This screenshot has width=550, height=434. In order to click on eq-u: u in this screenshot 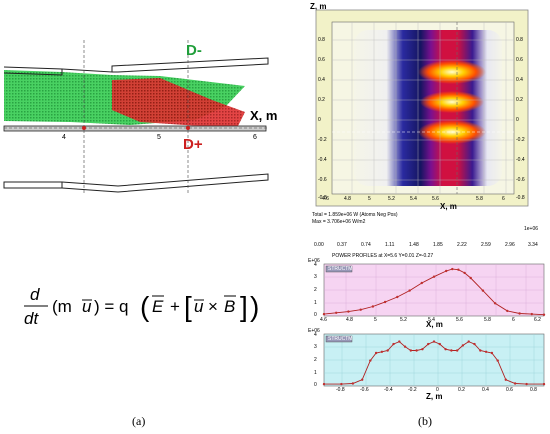, I will do `click(87, 306)`.